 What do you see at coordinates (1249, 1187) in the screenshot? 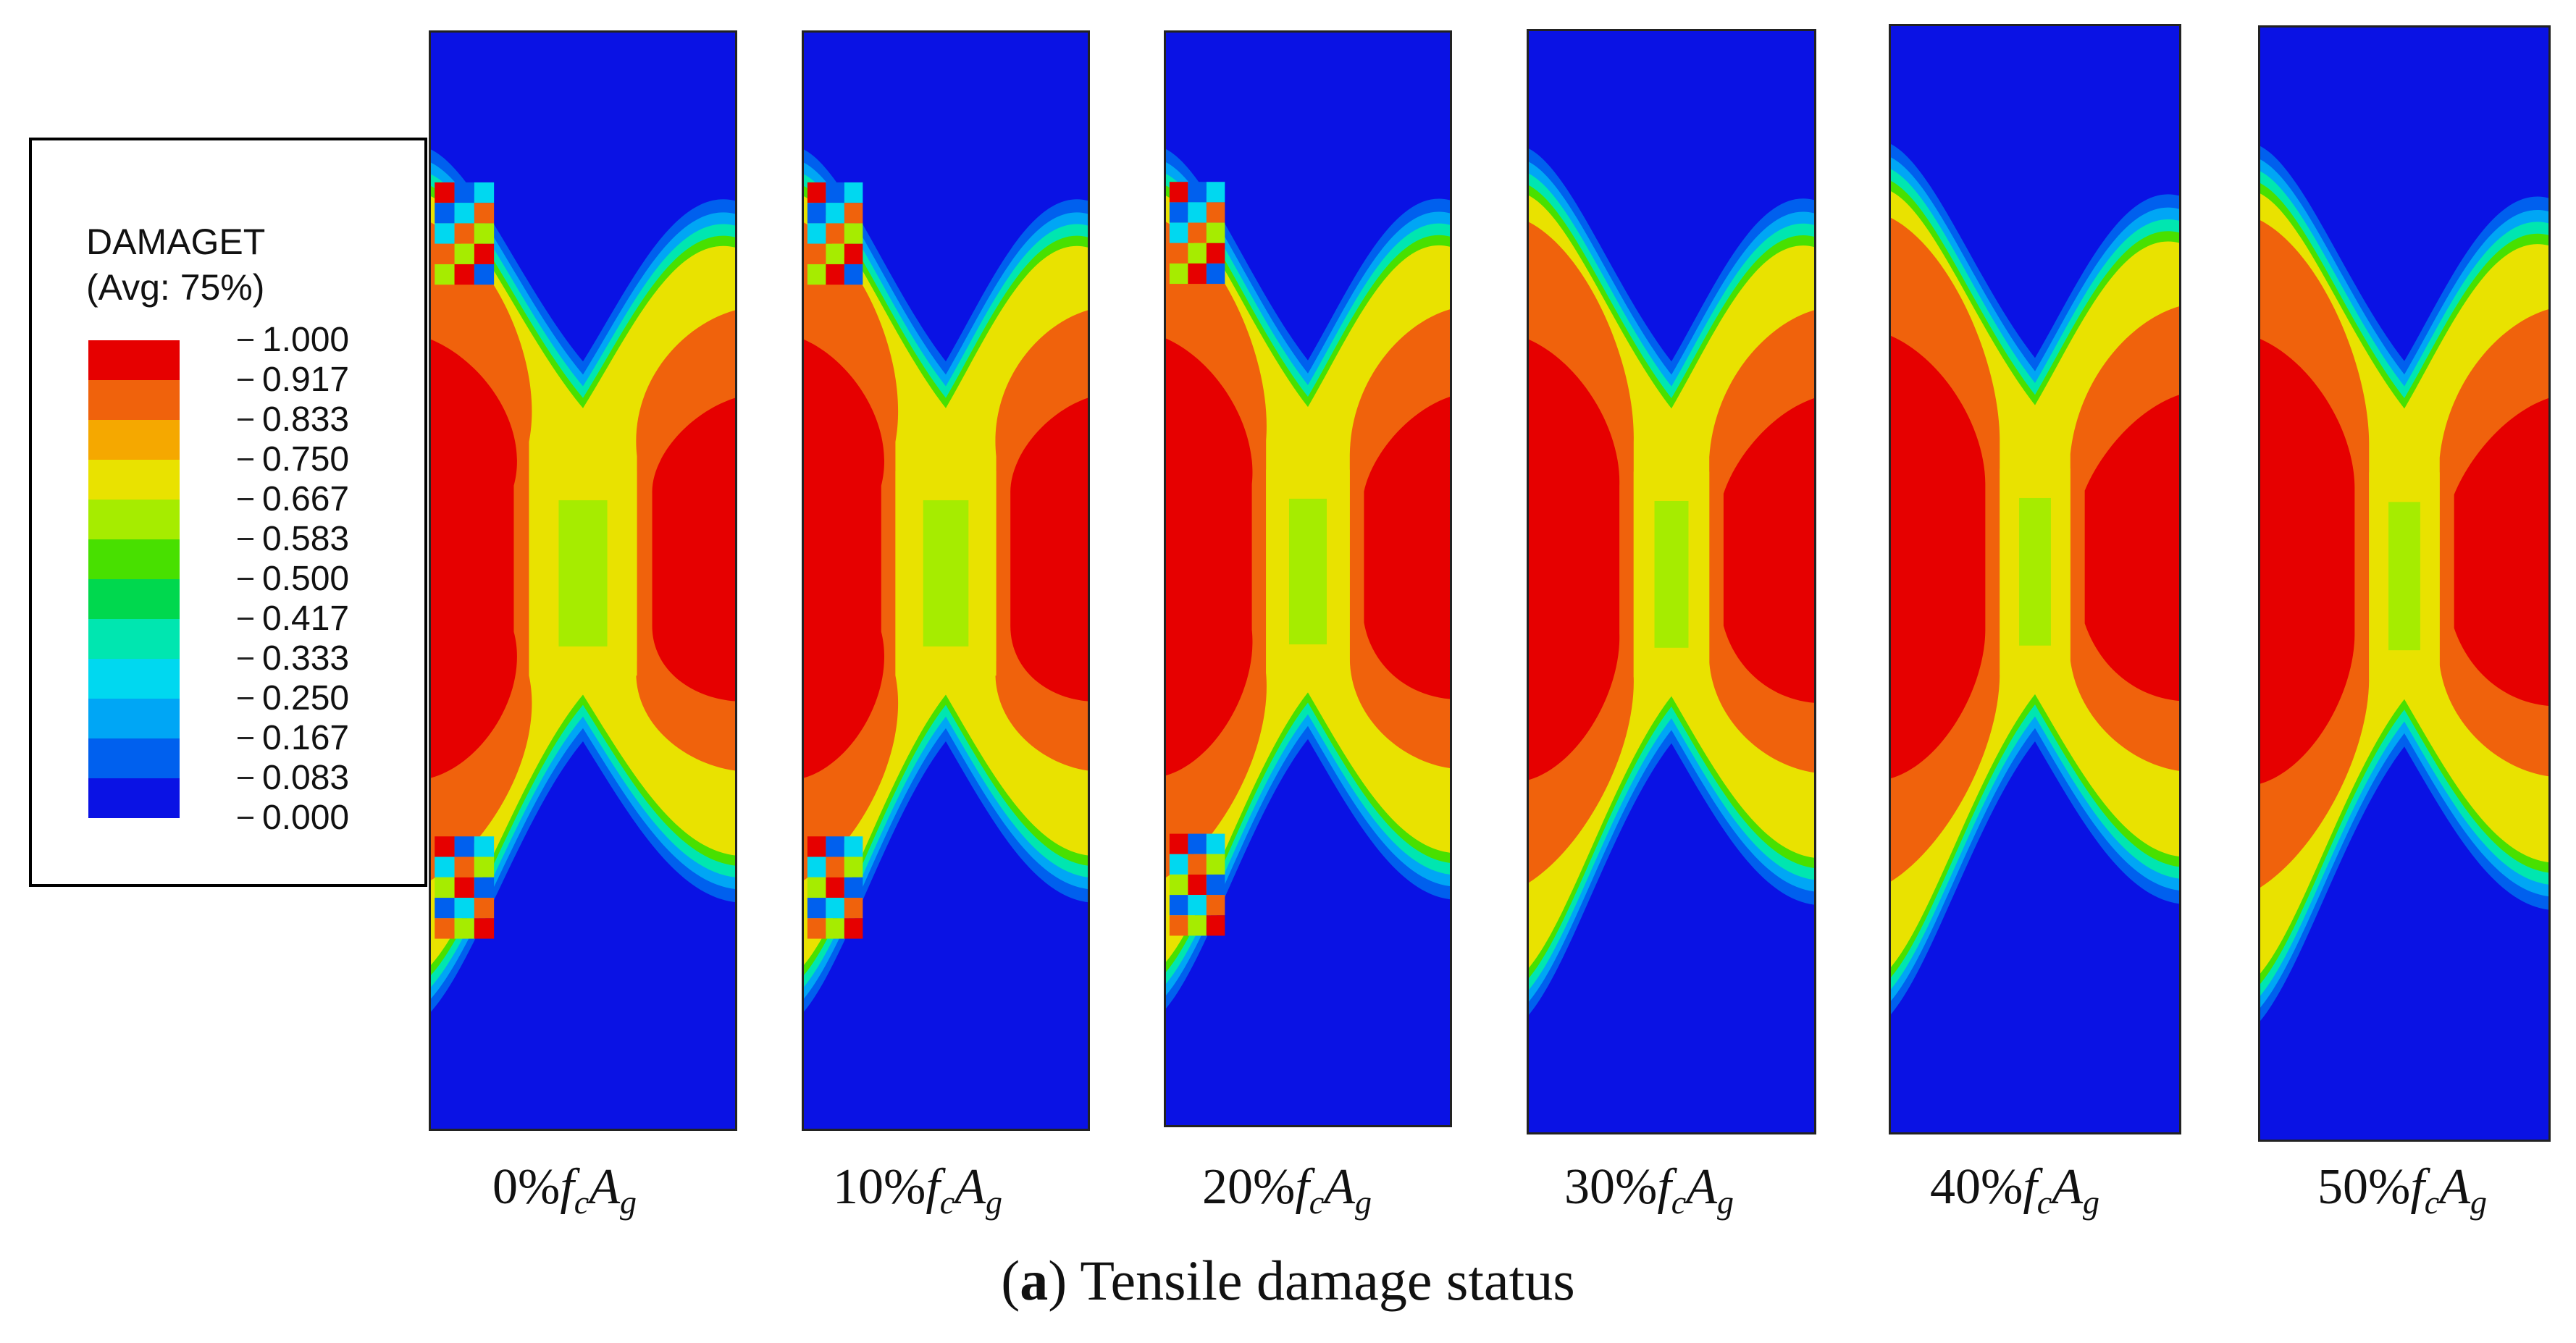
I see `panel-label-label-prefix: 20%` at bounding box center [1249, 1187].